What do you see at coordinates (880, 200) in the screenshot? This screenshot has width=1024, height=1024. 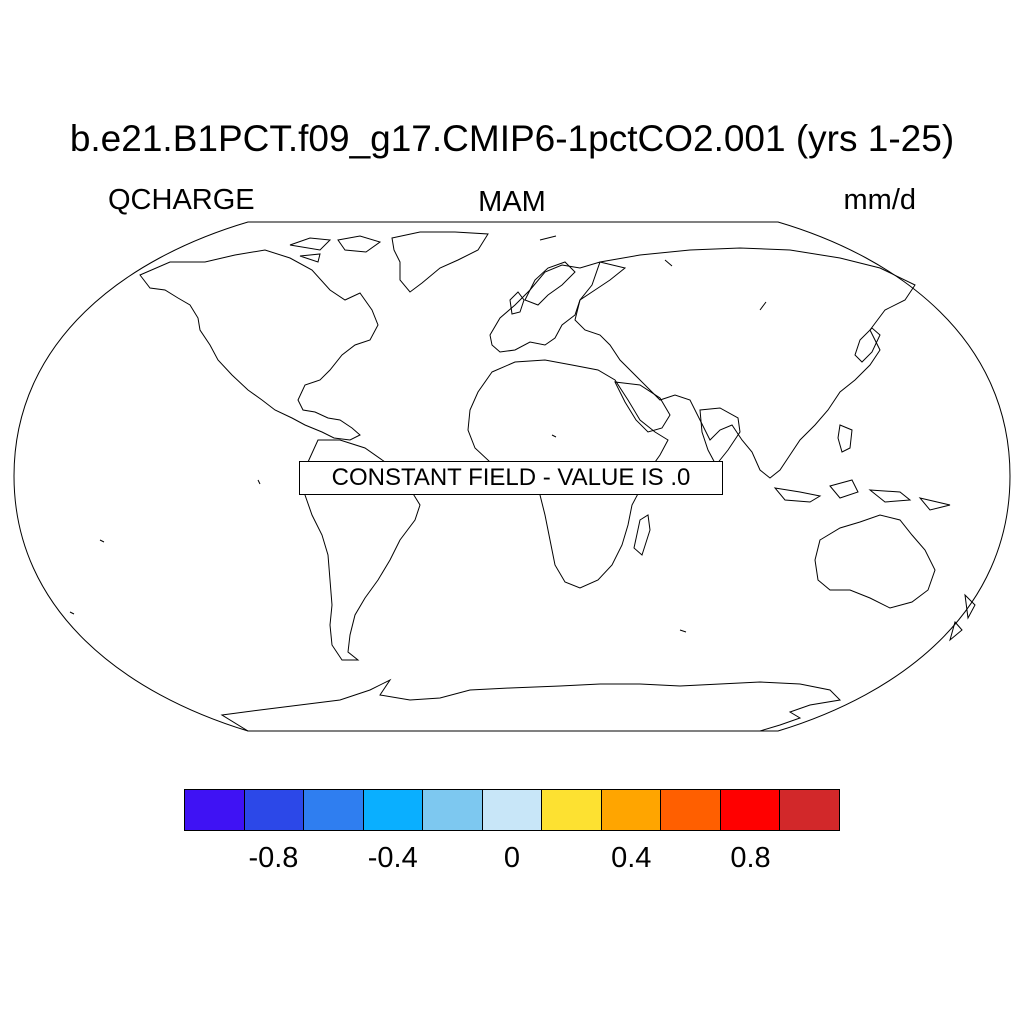 I see `units-label: mm/d` at bounding box center [880, 200].